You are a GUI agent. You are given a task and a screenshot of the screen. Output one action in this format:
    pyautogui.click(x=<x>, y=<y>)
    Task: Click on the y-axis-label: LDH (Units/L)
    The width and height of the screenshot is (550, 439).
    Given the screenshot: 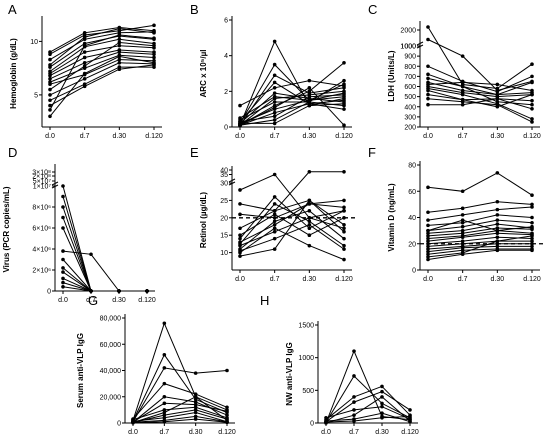 What is the action you would take?
    pyautogui.click(x=391, y=75)
    